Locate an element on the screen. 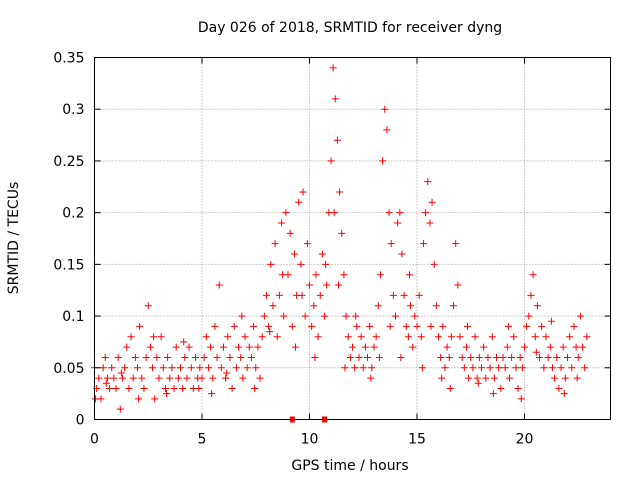  y-tick-label: 0.05 is located at coordinates (68, 369).